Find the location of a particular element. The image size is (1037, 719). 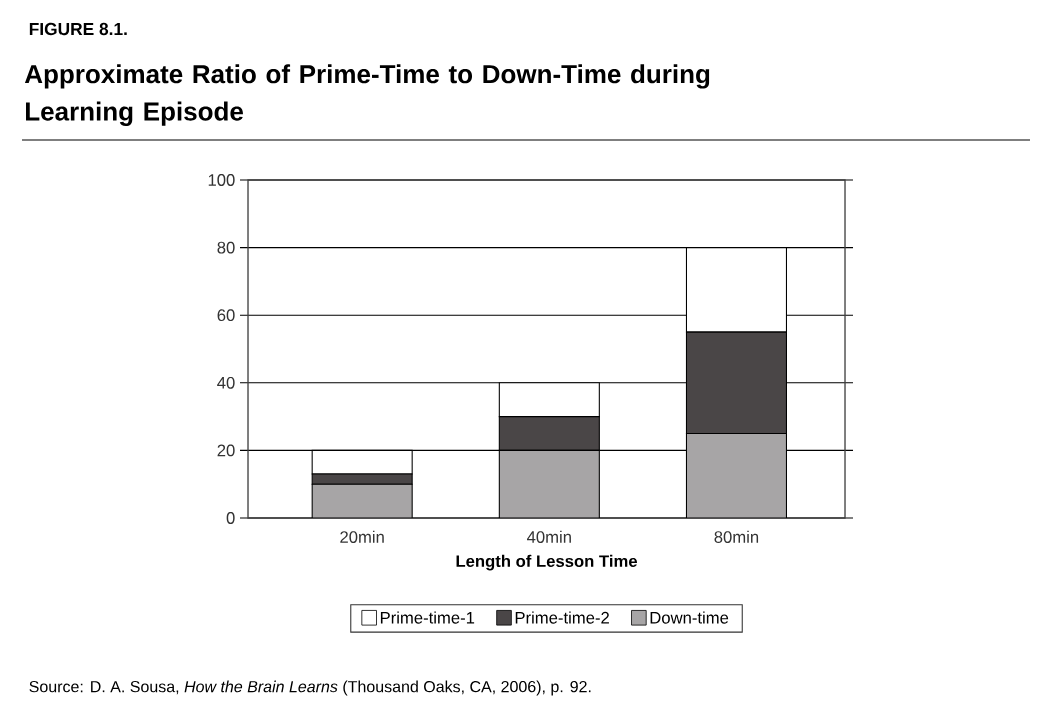

x-axis-title: Length of Lesson Time is located at coordinates (547, 562).